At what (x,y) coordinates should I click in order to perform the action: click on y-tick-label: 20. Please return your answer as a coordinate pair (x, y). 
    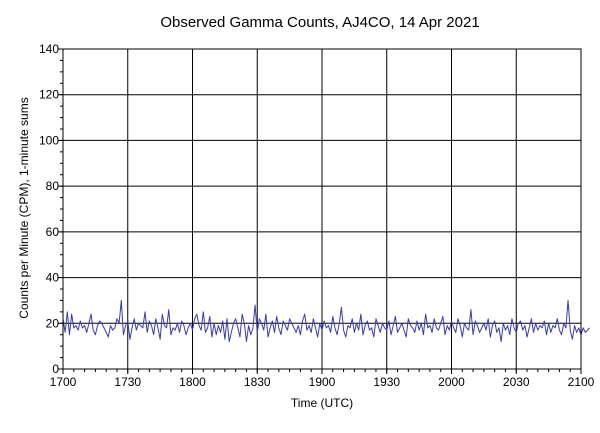
    Looking at the image, I should click on (53, 323).